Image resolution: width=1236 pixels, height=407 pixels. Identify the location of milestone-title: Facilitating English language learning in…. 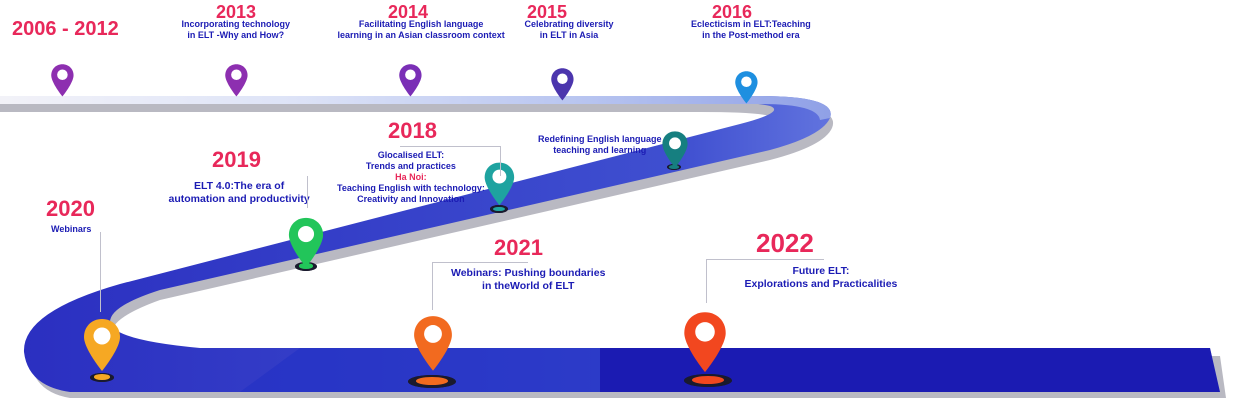
(421, 30).